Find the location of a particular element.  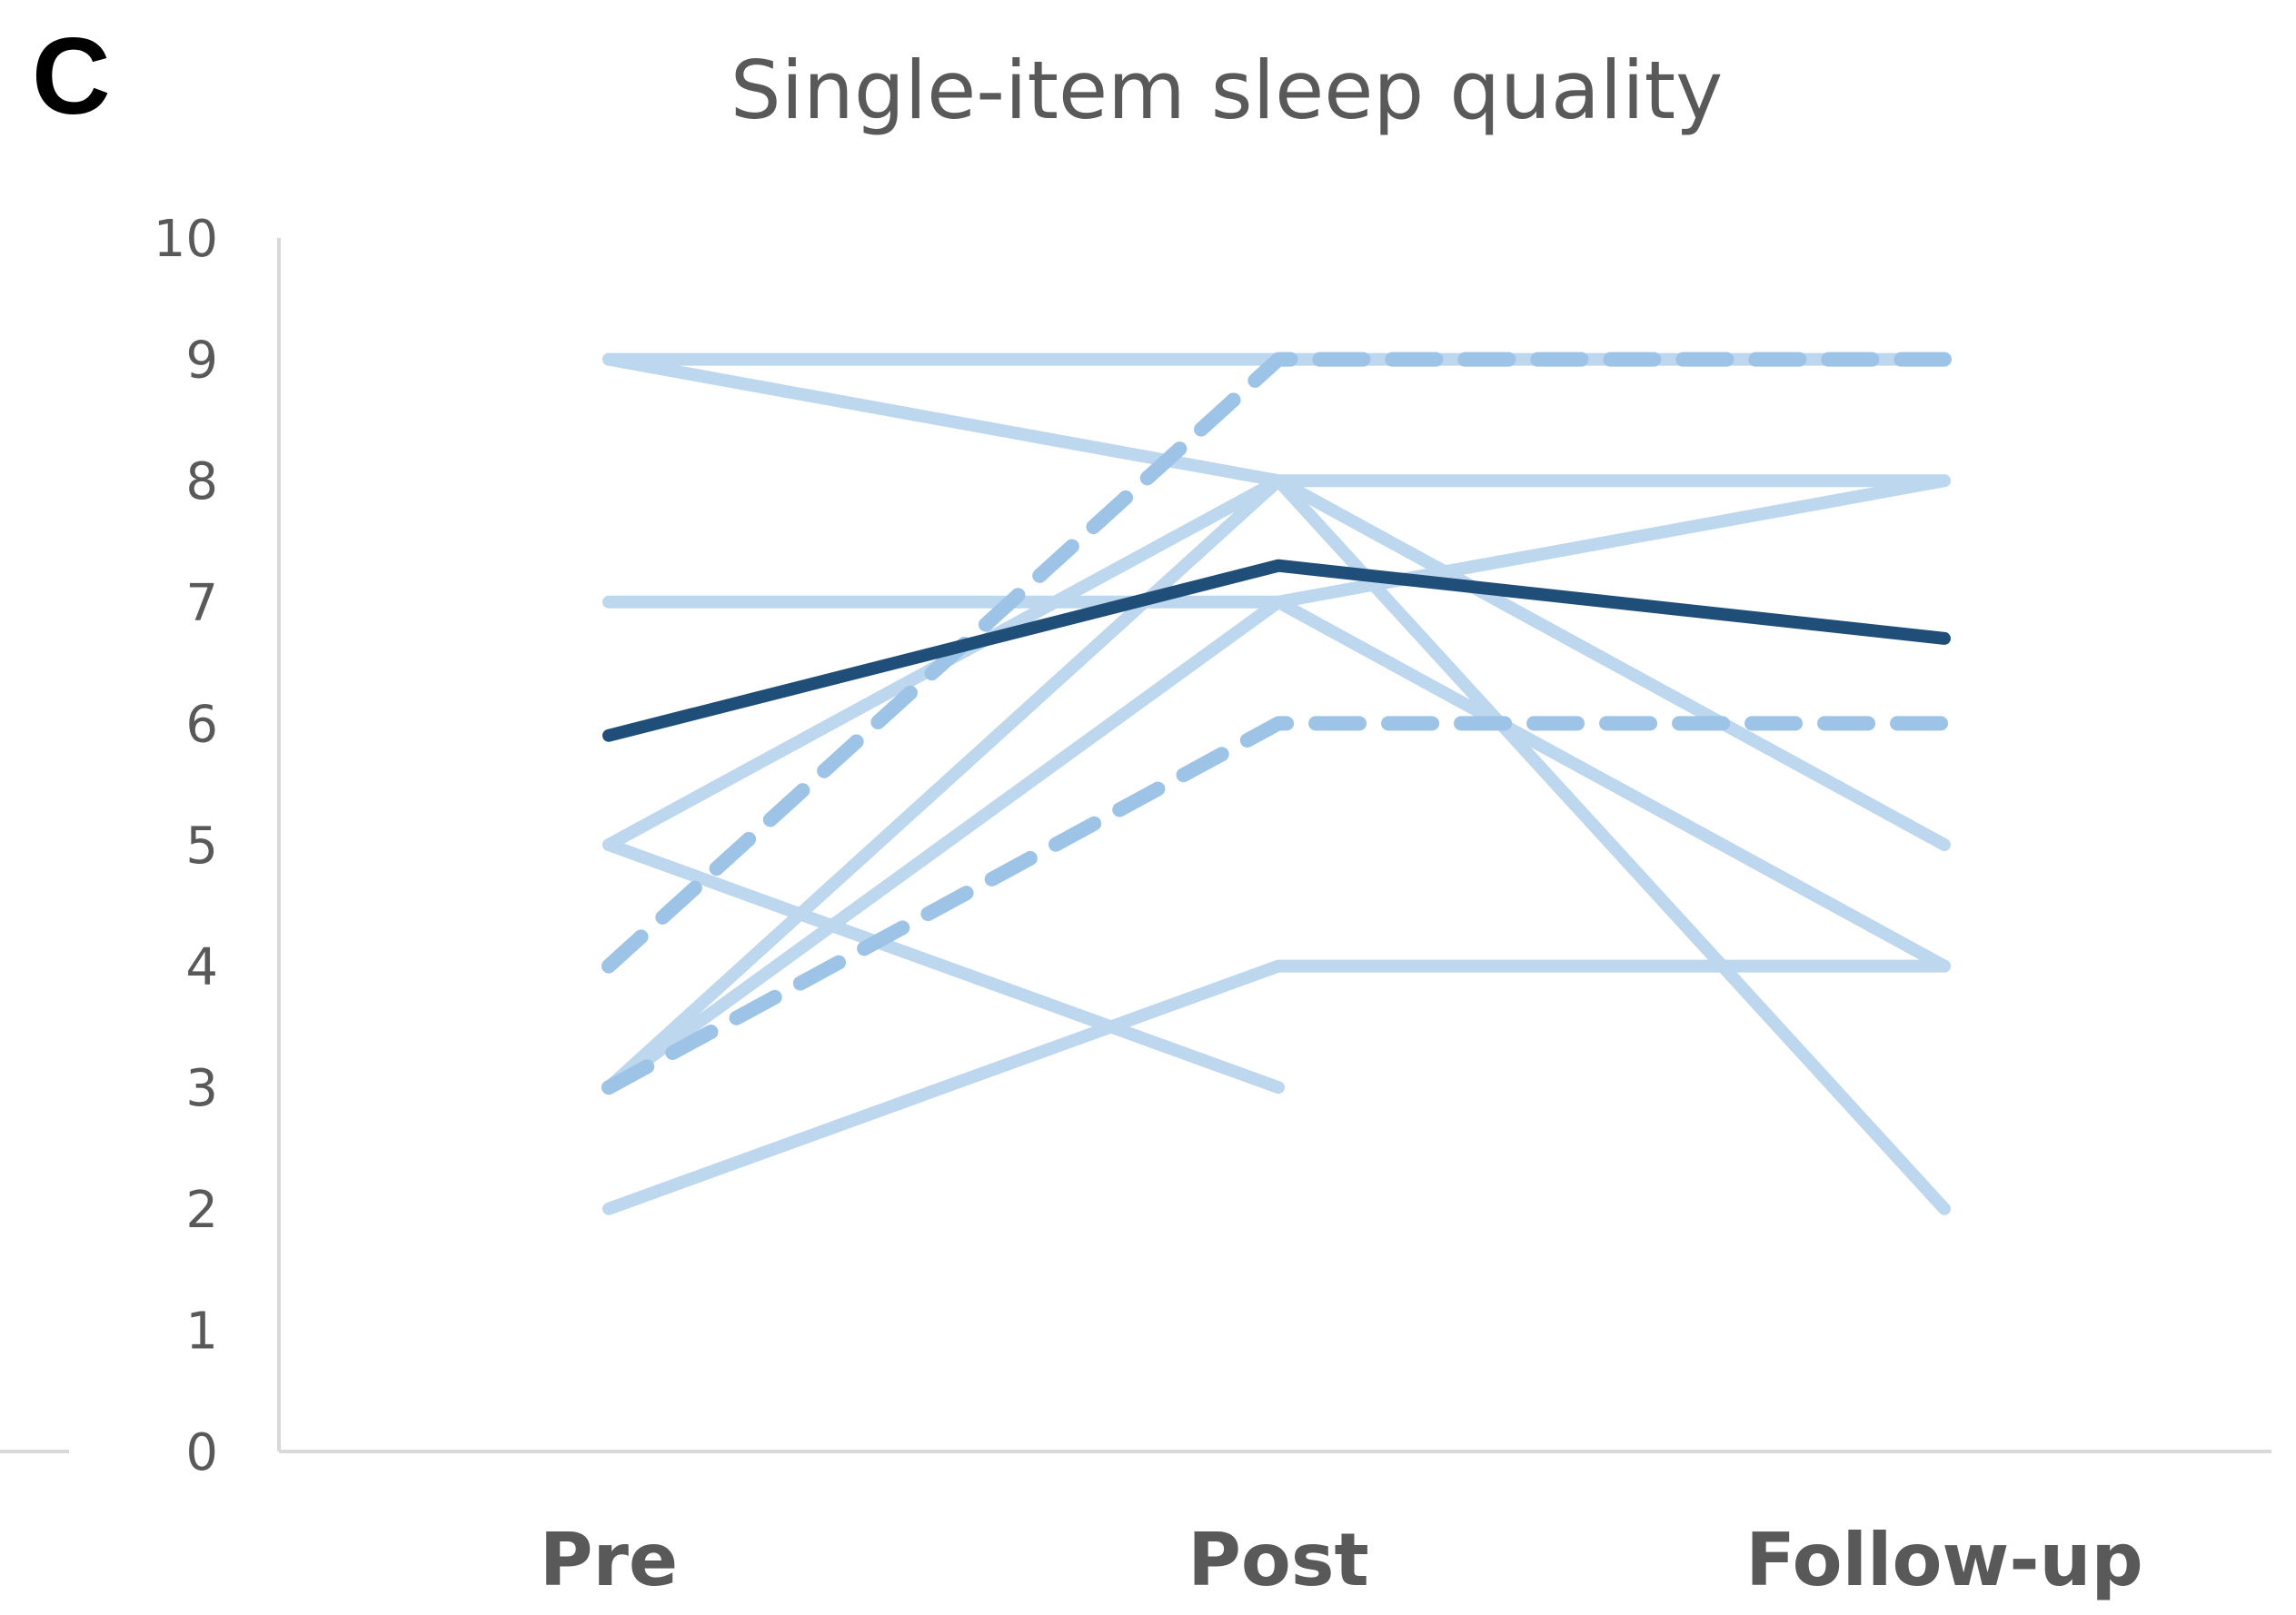

x-tick-label: Post is located at coordinates (1278, 1560).